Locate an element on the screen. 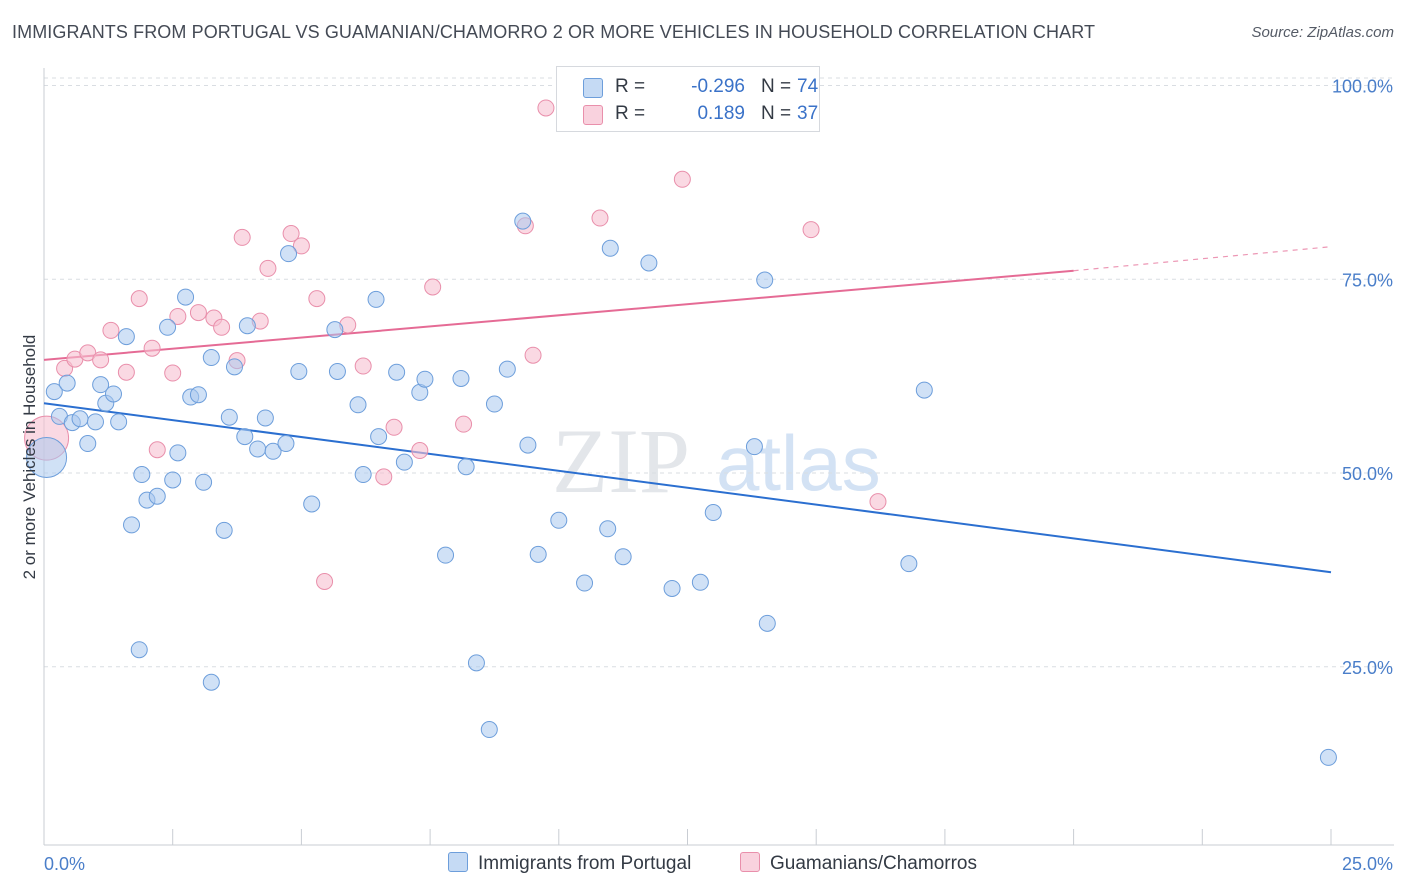 Image resolution: width=1406 pixels, height=892 pixels. correlation-legend: R = -0.296 N = 74 R = 0.189 N = 37 is located at coordinates (688, 99).